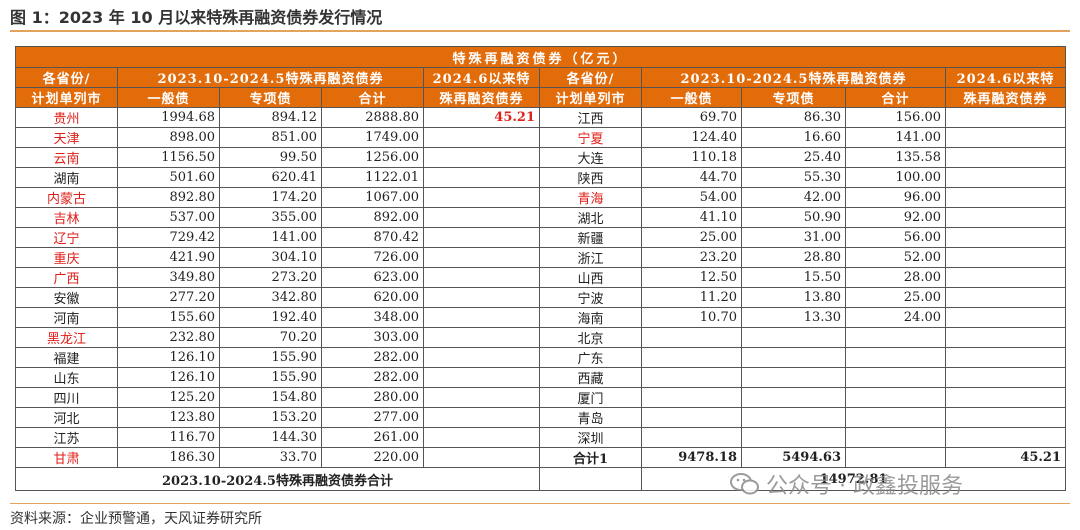 This screenshot has width=1080, height=530. Describe the element at coordinates (372, 97) in the screenshot. I see `header-subtotal: 合计` at that location.